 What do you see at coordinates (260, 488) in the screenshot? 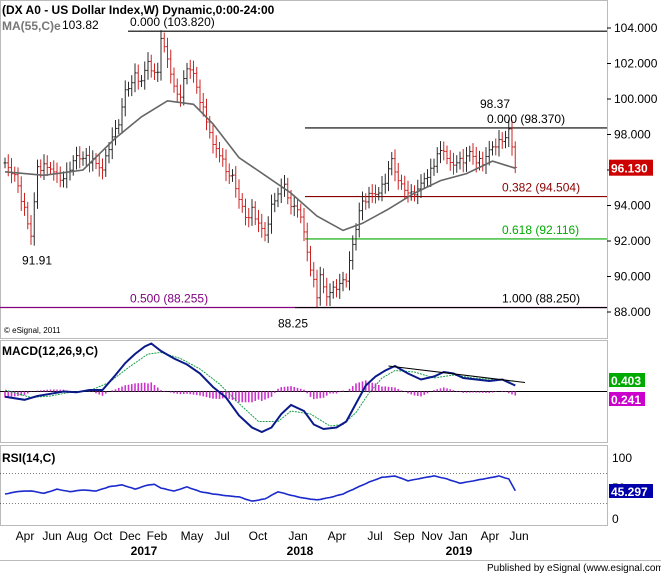
I see `rsi-line` at bounding box center [260, 488].